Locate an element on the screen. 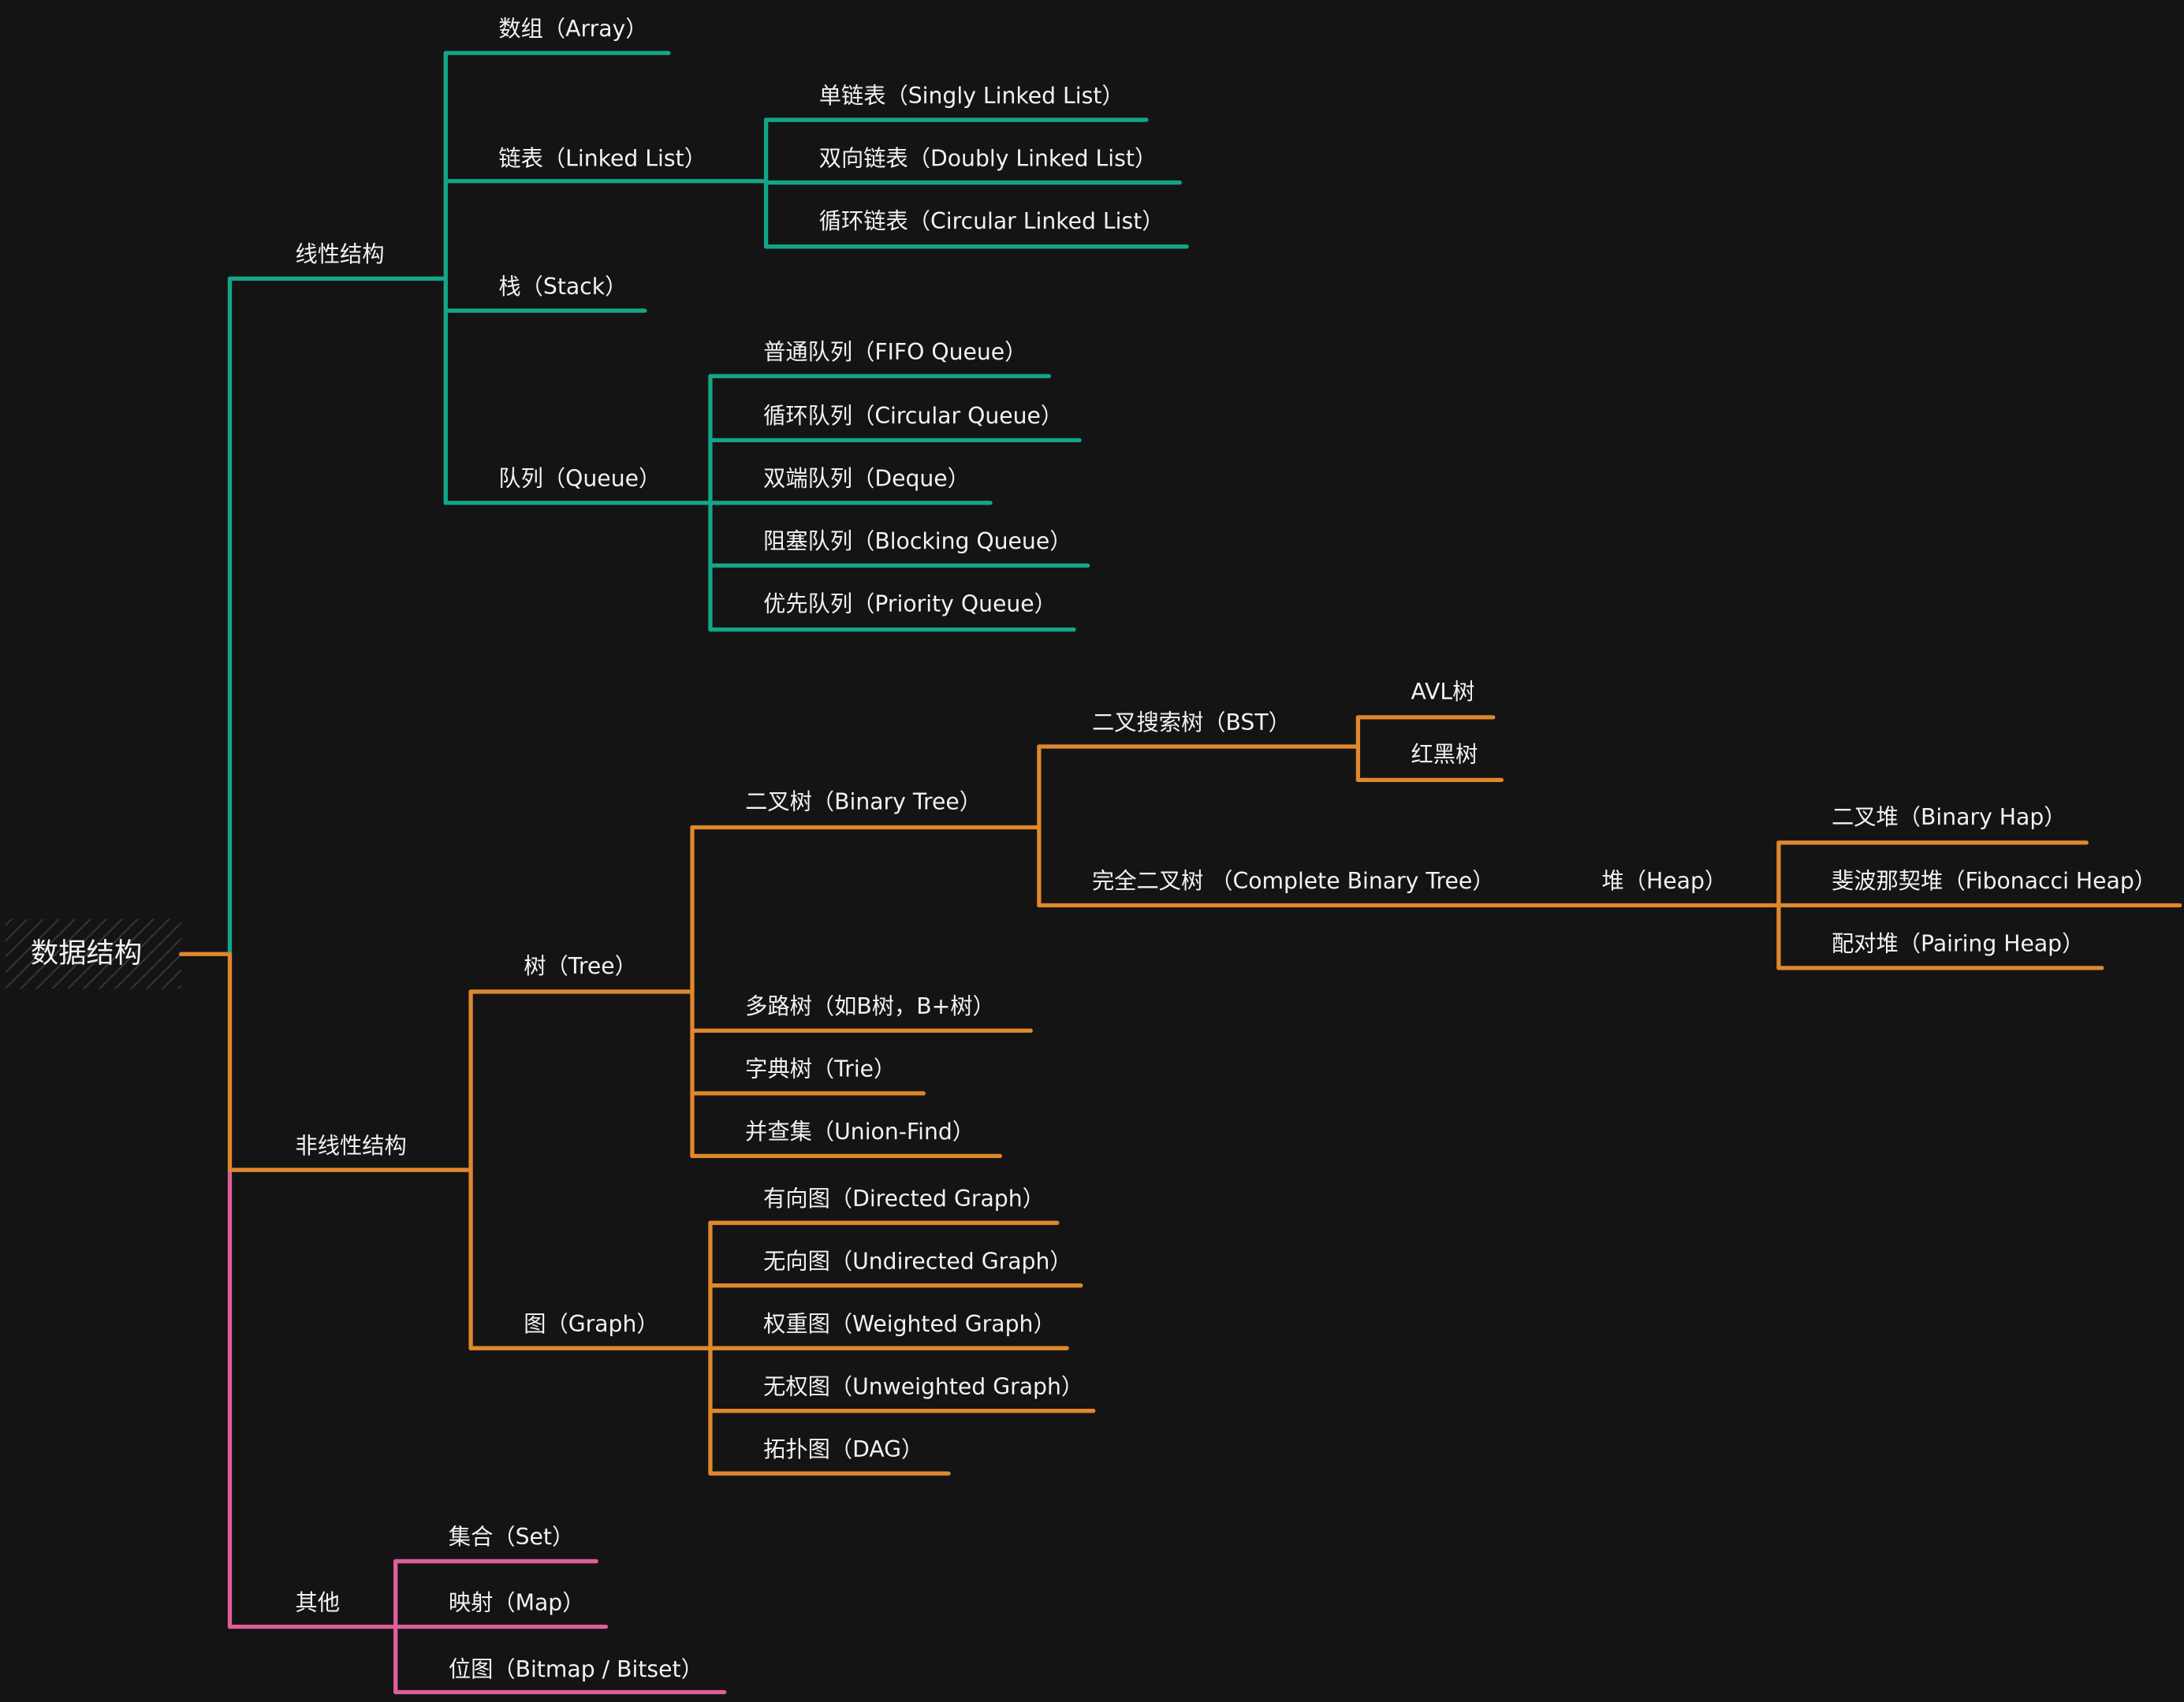 This screenshot has height=1702, width=2184. node-queue-item: 普通队列（FIFO Queue） is located at coordinates (895, 352).